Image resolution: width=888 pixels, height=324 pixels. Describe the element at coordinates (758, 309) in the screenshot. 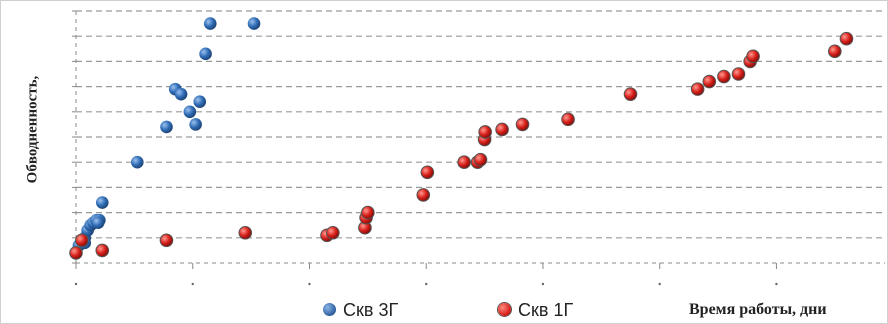

I see `x-axis-label: Время работы, дни` at that location.